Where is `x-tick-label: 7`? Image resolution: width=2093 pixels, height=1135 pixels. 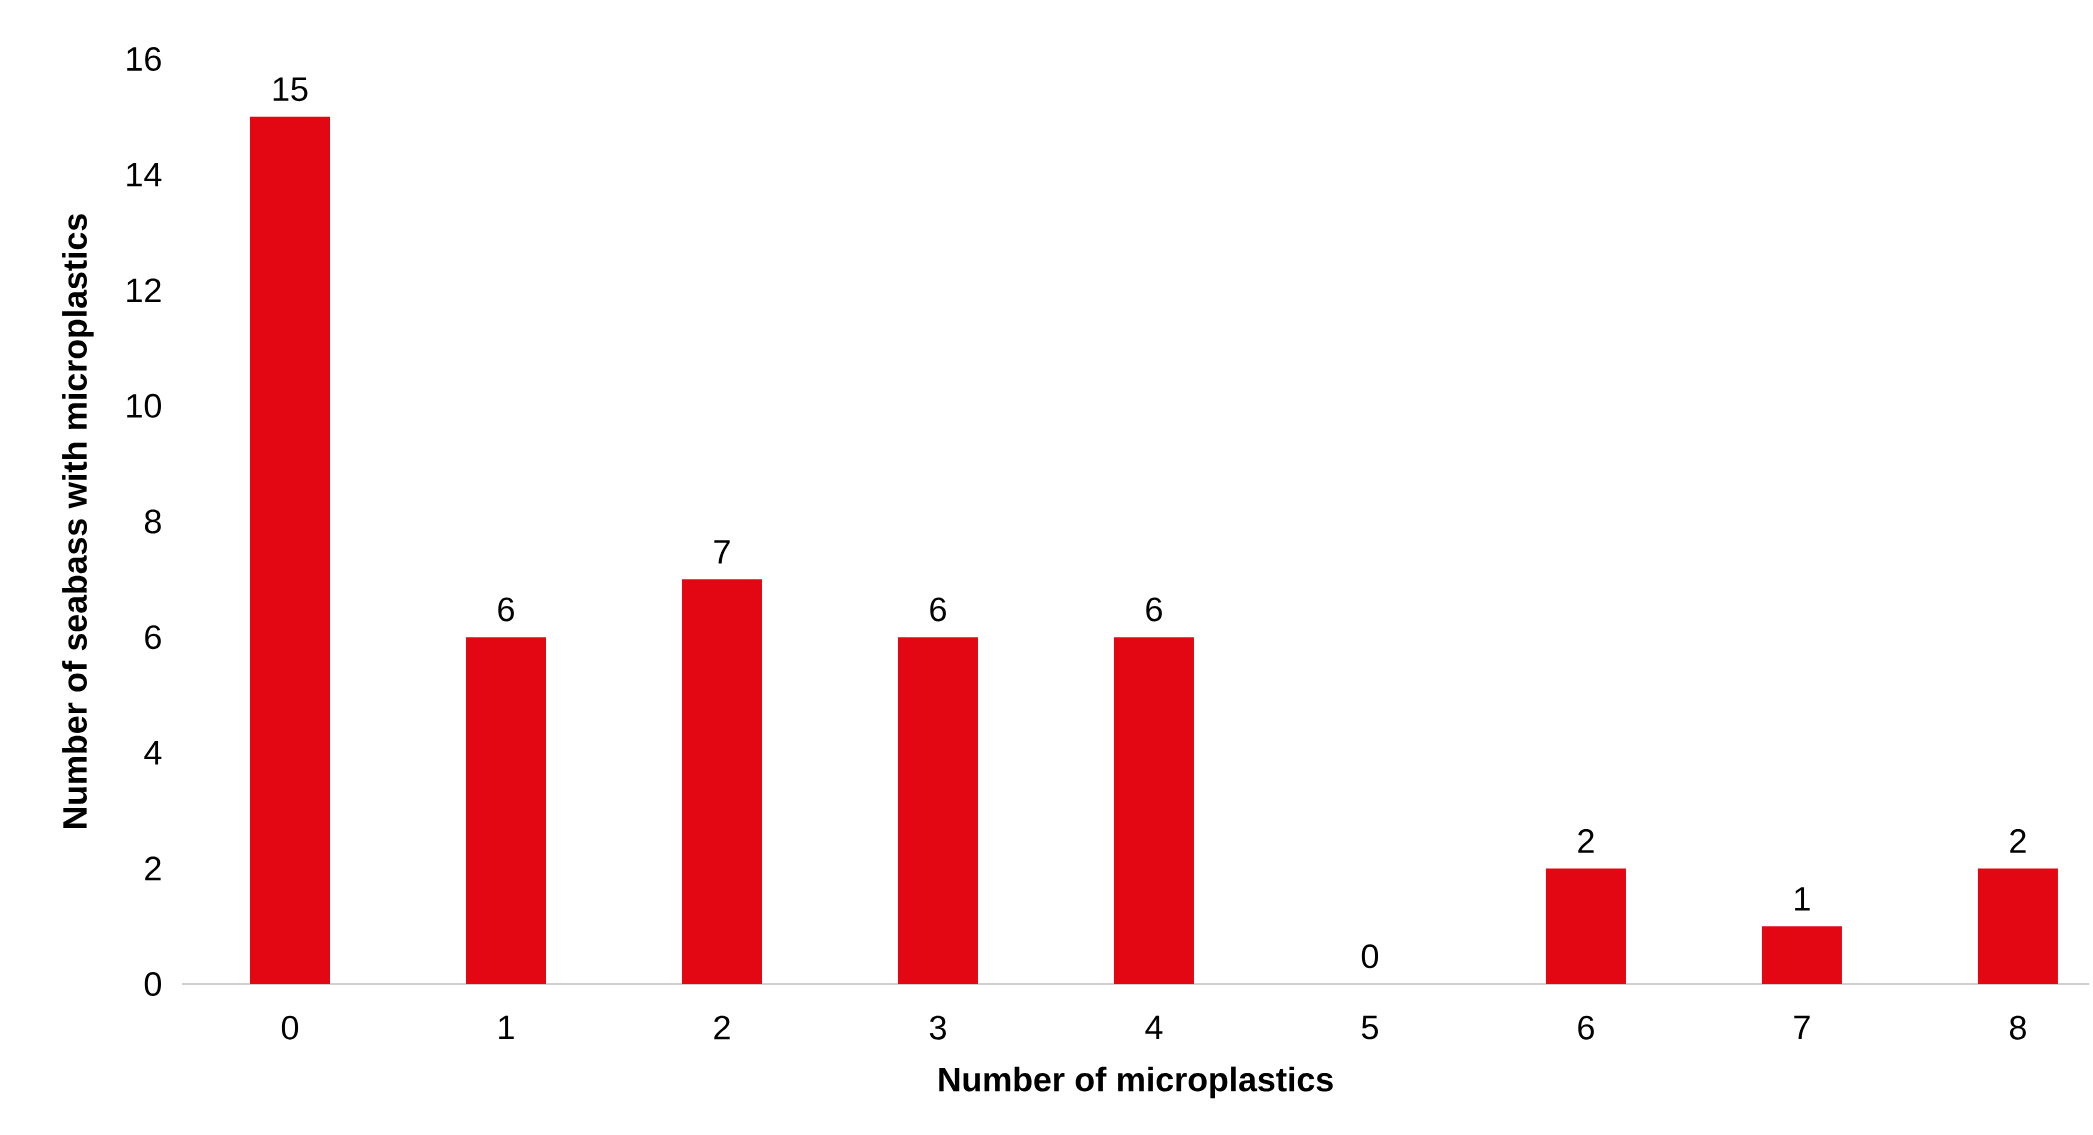 x-tick-label: 7 is located at coordinates (1802, 1027).